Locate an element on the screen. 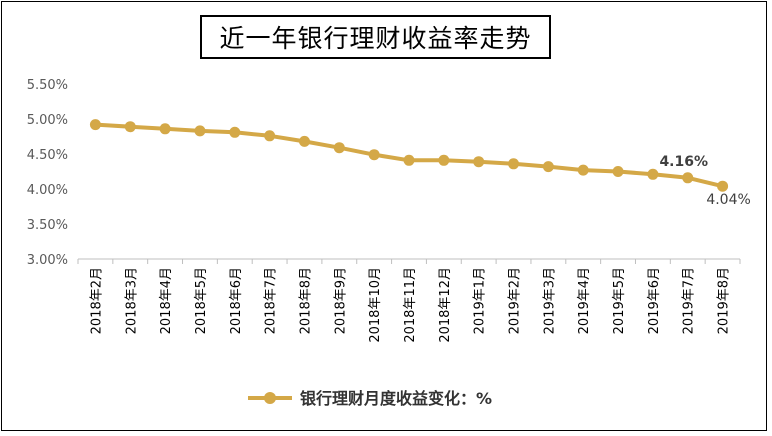  x-tick-label: 2018年8月 is located at coordinates (305, 300).